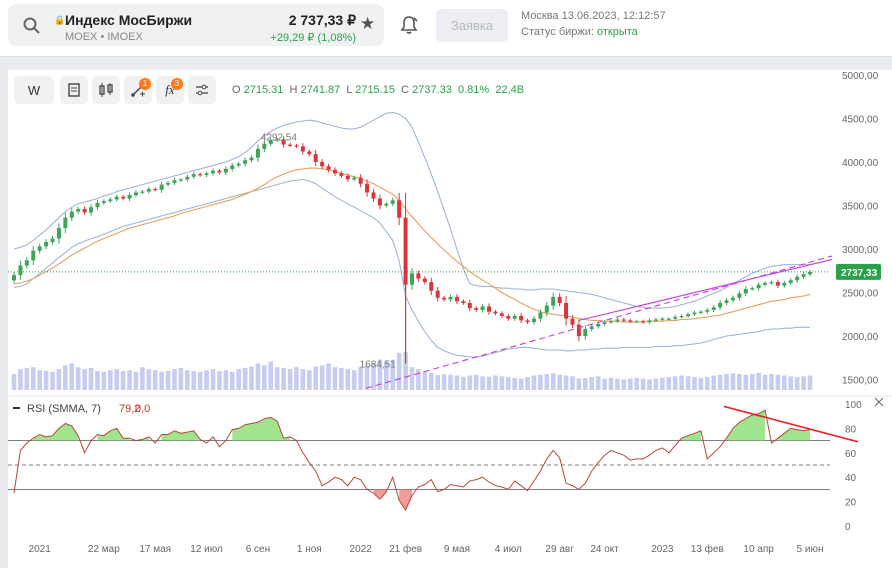  Describe the element at coordinates (860, 381) in the screenshot. I see `price-axis-label: 1500,00` at that location.